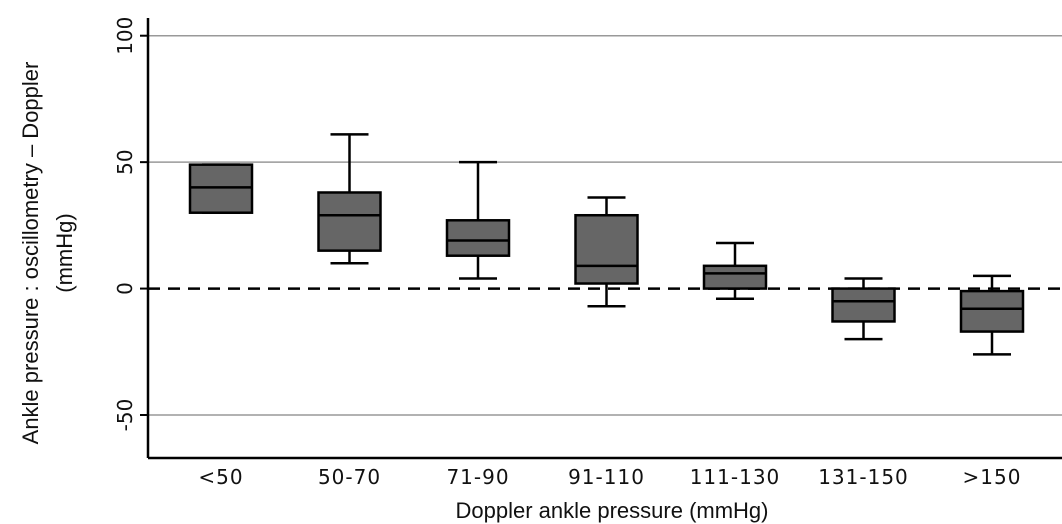 This screenshot has width=1062, height=524. What do you see at coordinates (30, 253) in the screenshot?
I see `y-axis-title-line1: Ankle pressure : oscillometry – Doppler` at bounding box center [30, 253].